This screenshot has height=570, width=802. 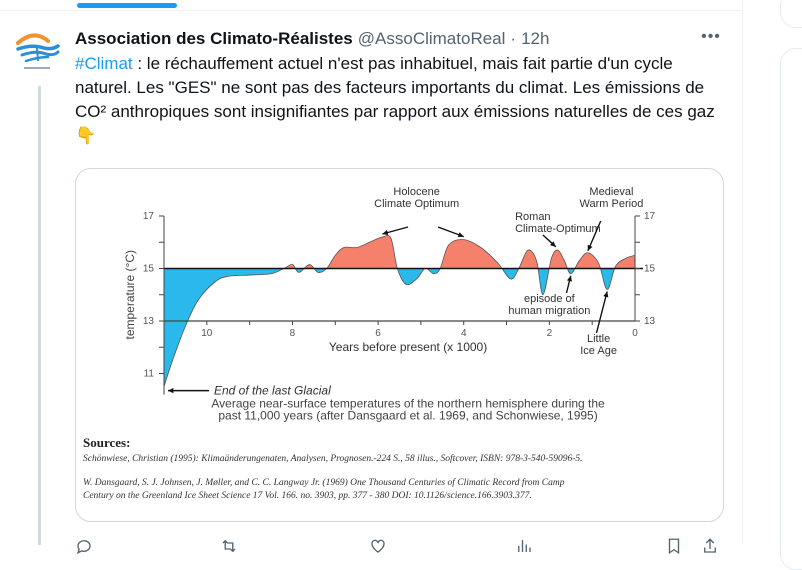 I want to click on x-tick-label: 4, so click(x=464, y=333).